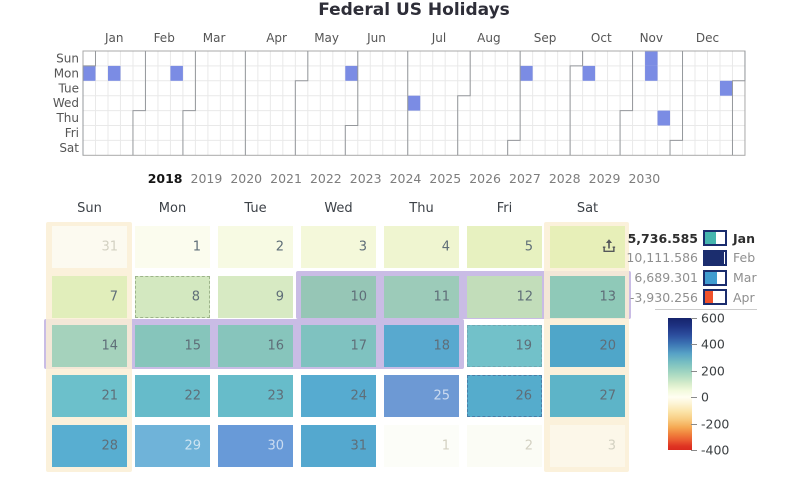 Image resolution: width=800 pixels, height=494 pixels. I want to click on month-label: Aug, so click(488, 38).